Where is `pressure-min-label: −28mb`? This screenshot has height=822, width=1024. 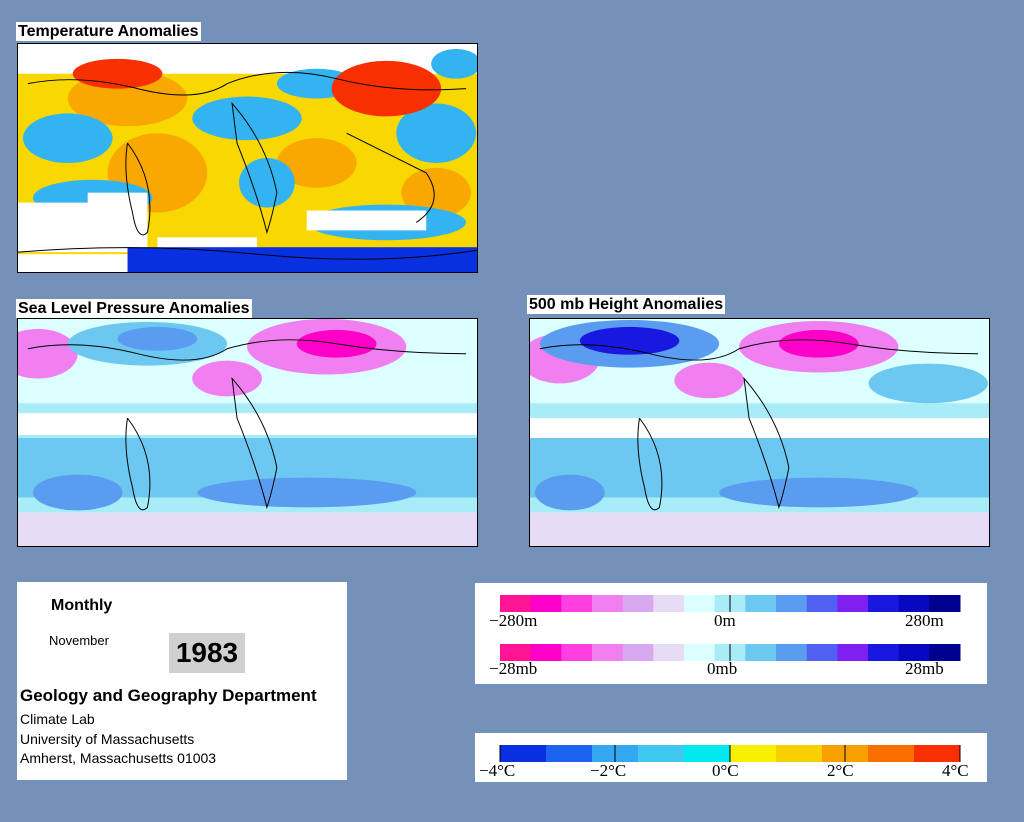 pressure-min-label: −28mb is located at coordinates (513, 668).